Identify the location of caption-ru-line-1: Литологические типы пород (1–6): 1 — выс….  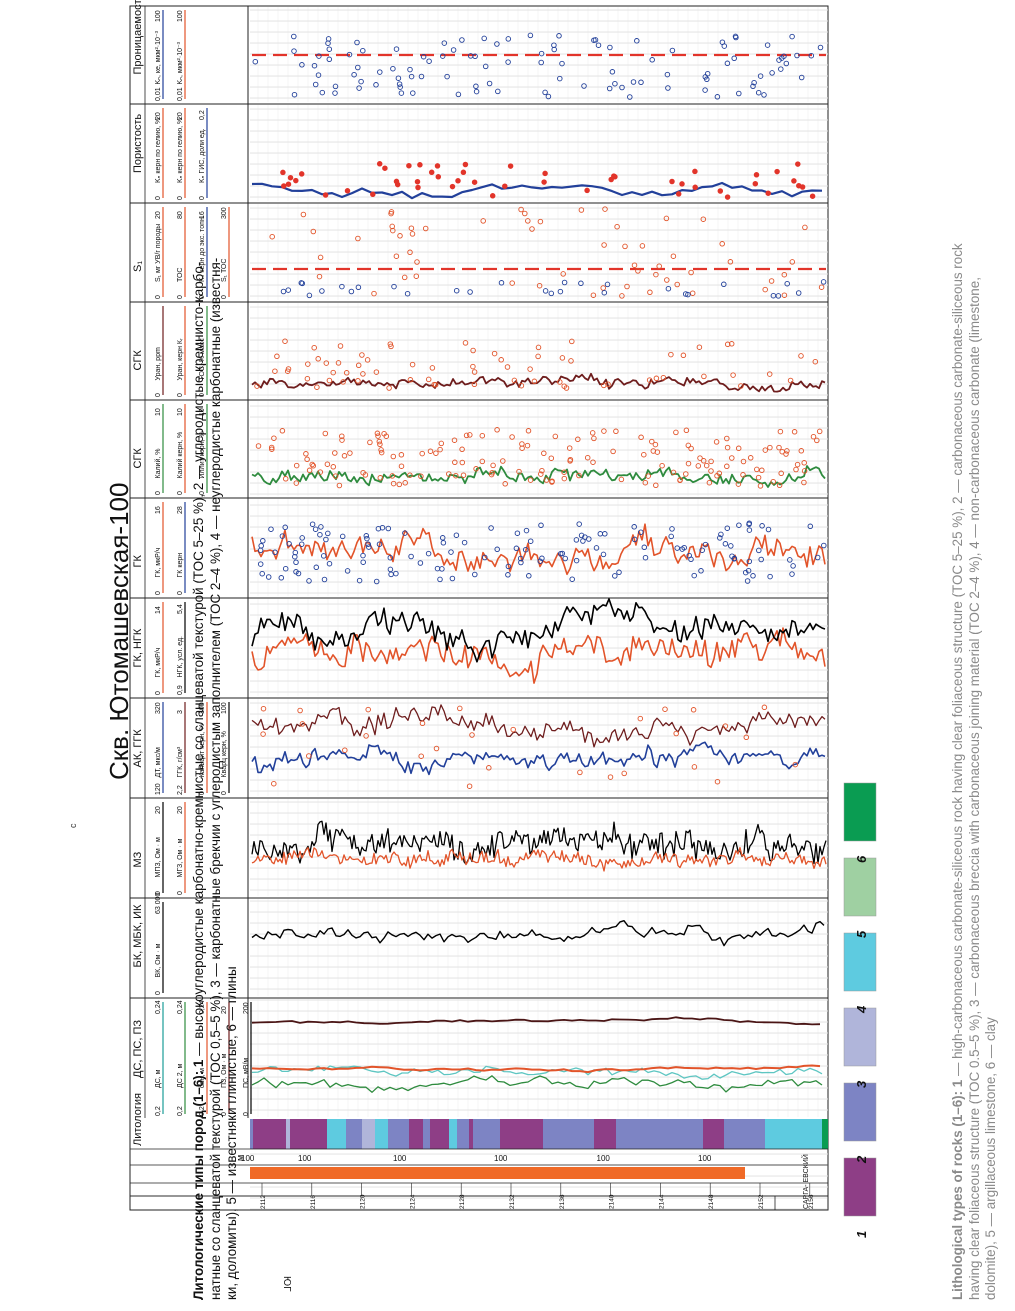
(198, 780).